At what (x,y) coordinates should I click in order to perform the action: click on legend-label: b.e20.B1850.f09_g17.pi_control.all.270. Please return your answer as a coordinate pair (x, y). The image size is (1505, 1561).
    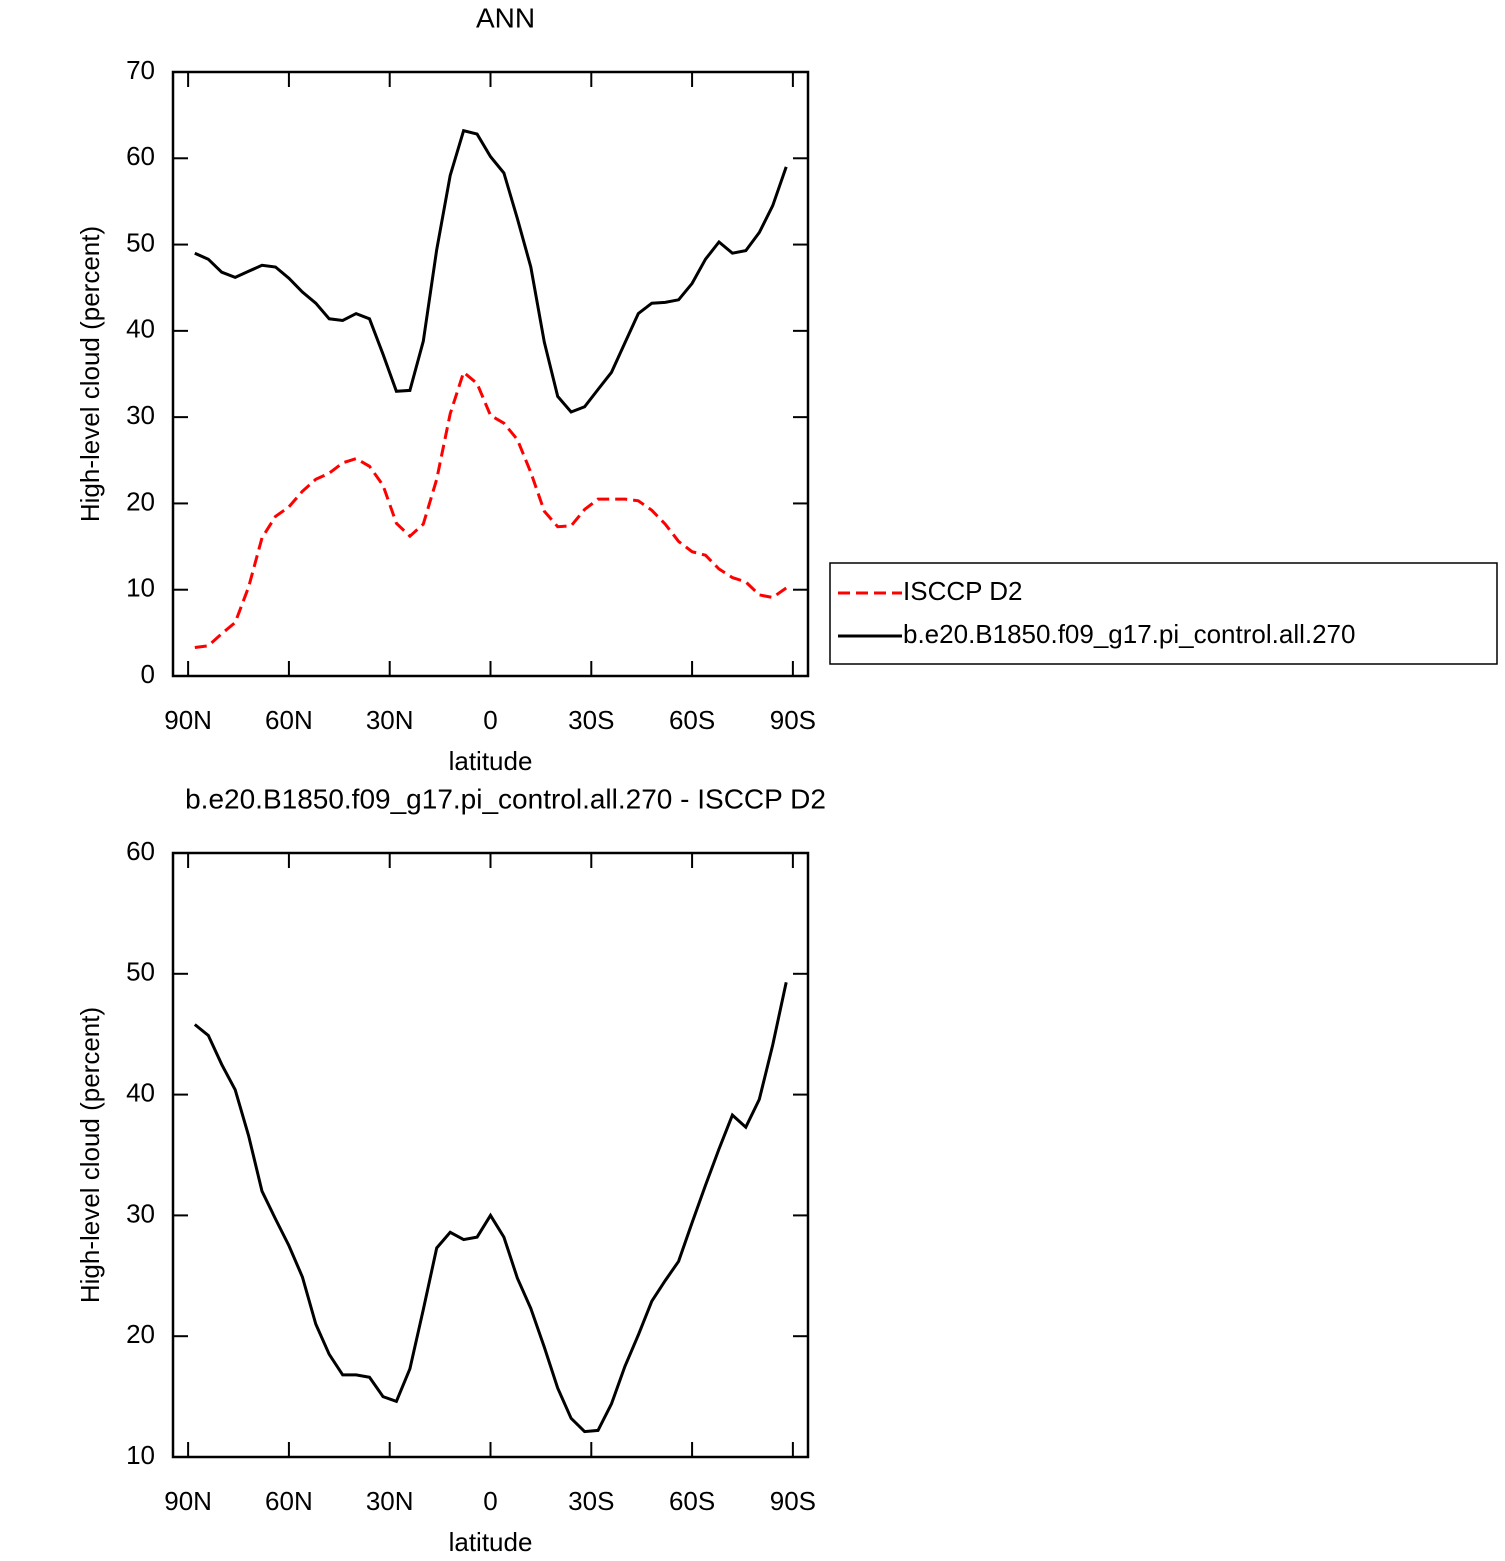
    Looking at the image, I should click on (1129, 634).